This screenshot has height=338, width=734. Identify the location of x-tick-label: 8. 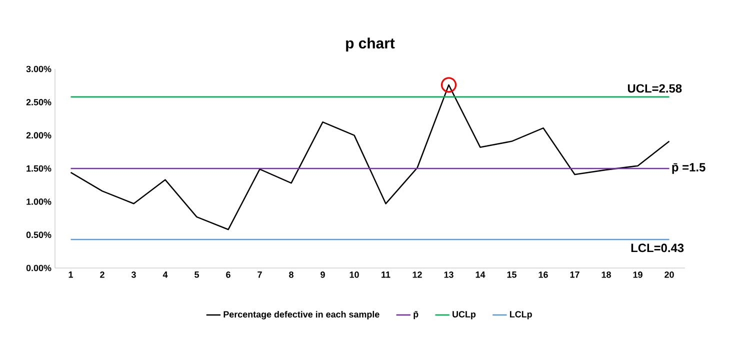
(291, 275).